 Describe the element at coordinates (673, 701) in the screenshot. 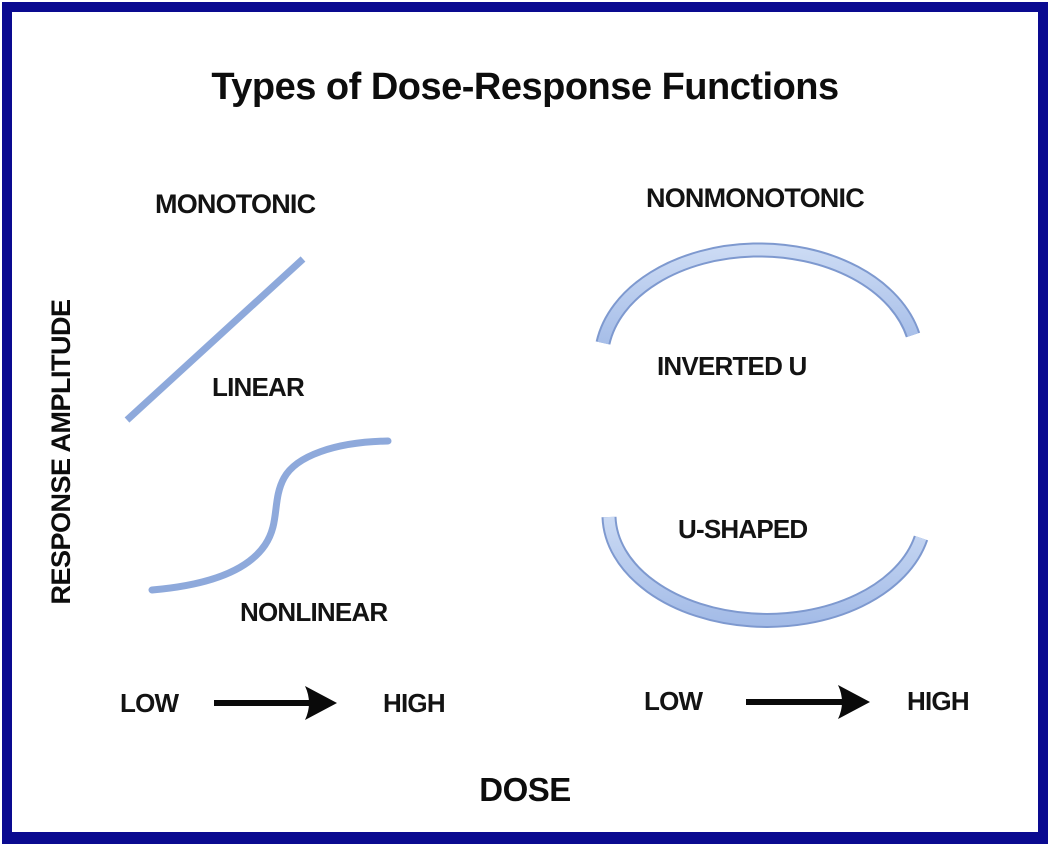

I see `right-low-label: LOW` at that location.